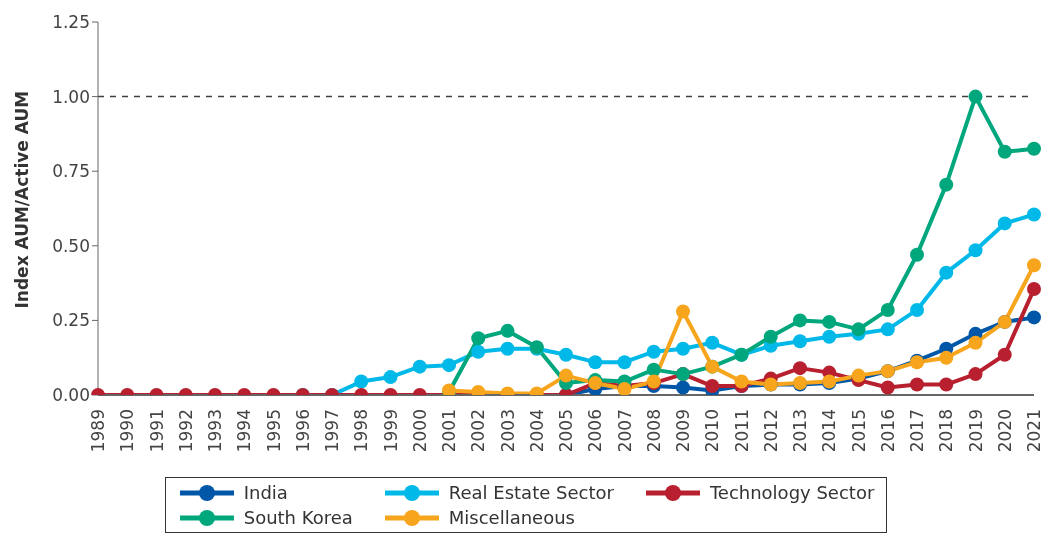  What do you see at coordinates (390, 431) in the screenshot?
I see `x-tick-label: 1999` at bounding box center [390, 431].